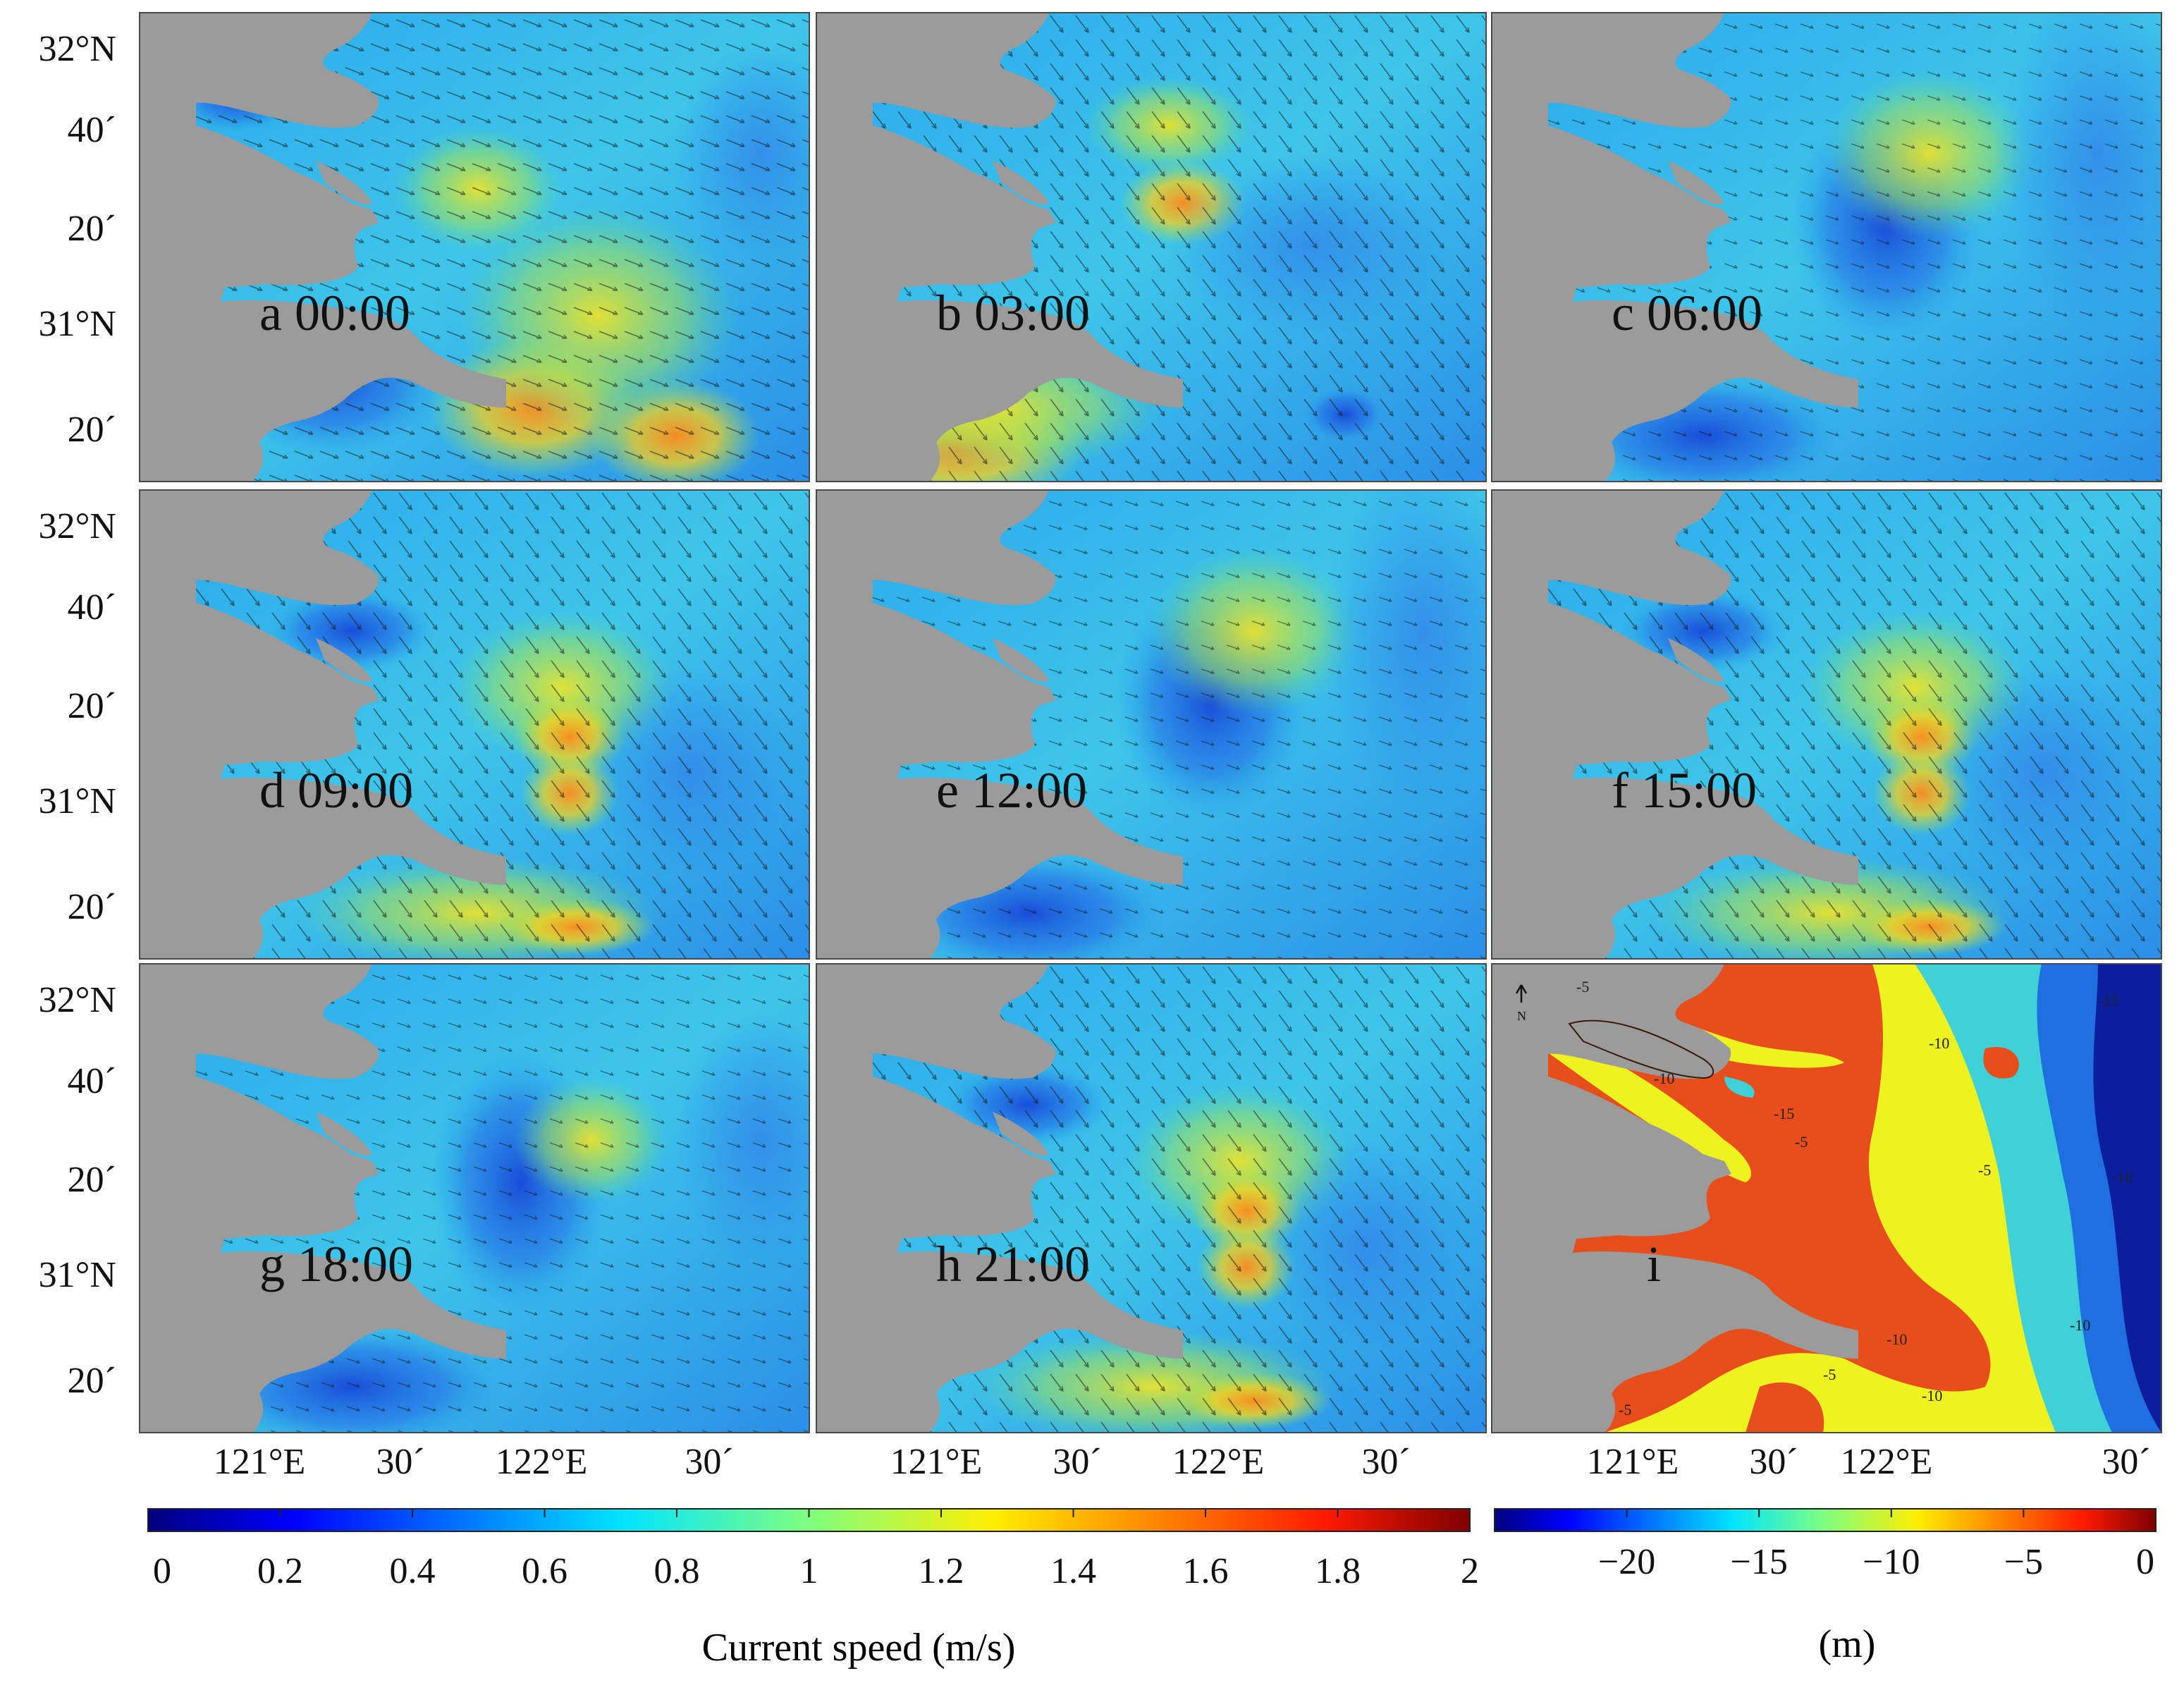 The width and height of the screenshot is (2184, 1690). I want to click on panel-label: c 06:00, so click(1687, 313).